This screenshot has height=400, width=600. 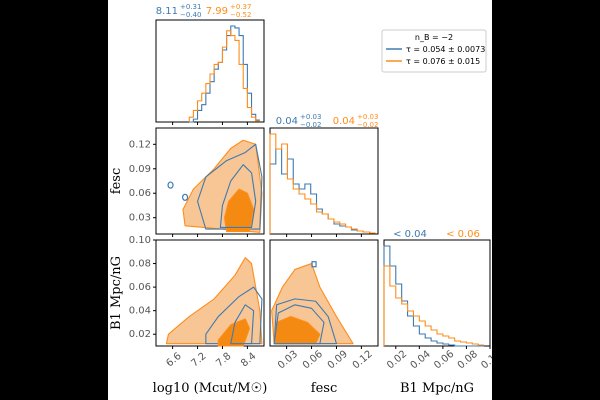 I want to click on fesc_vs_mcut-blue-2sigma, so click(x=229, y=186).